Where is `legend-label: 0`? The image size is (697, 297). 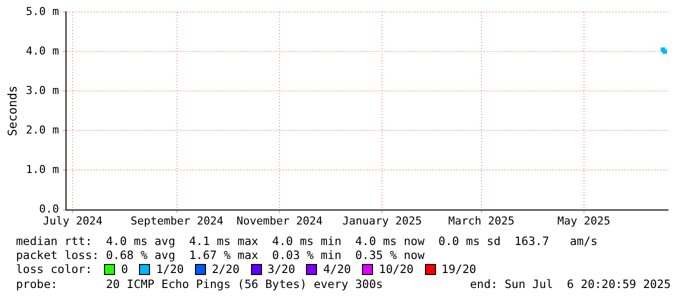 legend-label: 0 is located at coordinates (124, 269).